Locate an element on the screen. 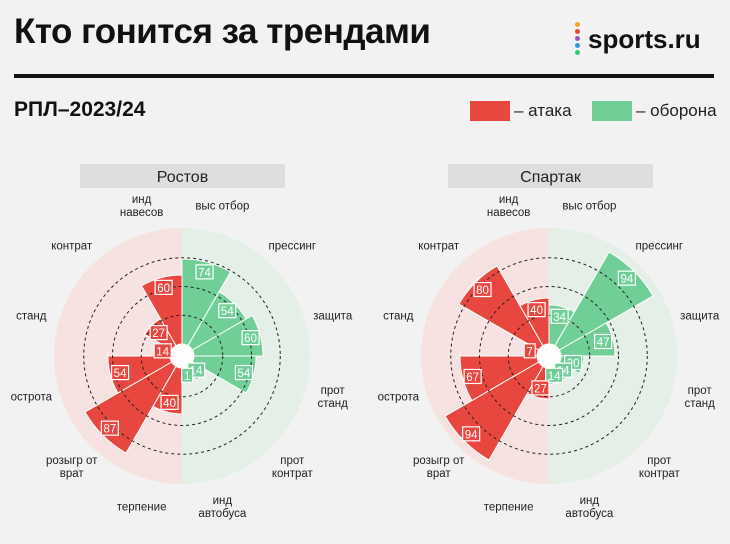 The width and height of the screenshot is (730, 544). value-label-text: 74 is located at coordinates (204, 273).